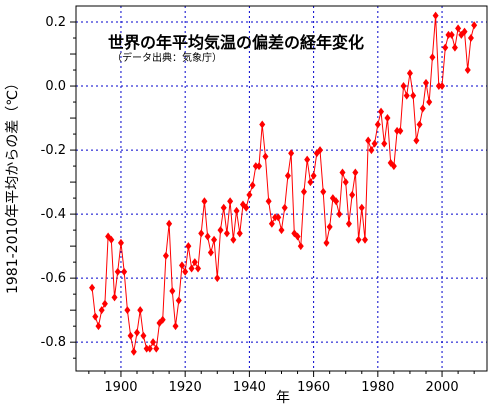  I want to click on y-axis-ticks: -0.8 -0.6 -0.4 -0.2 0.0 0.2, so click(58, 187).